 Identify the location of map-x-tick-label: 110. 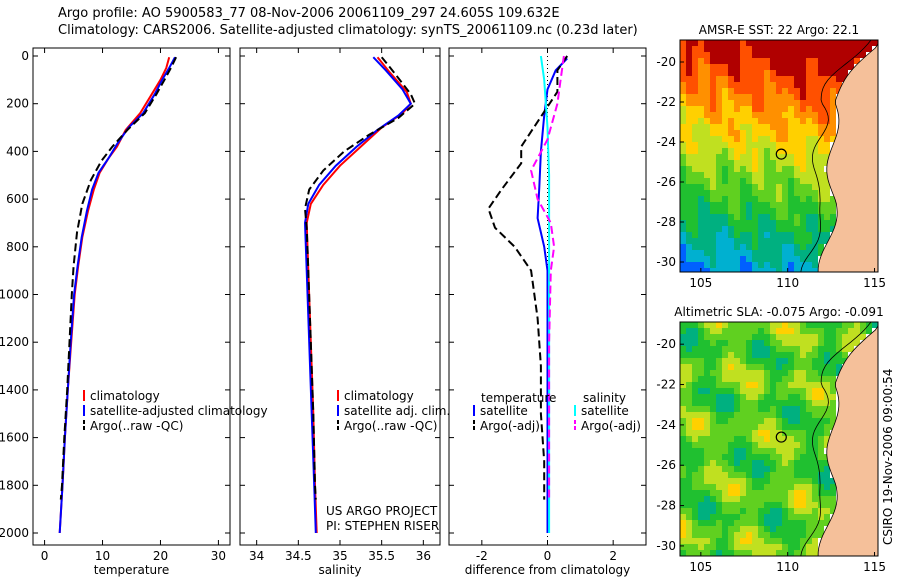
(787, 283).